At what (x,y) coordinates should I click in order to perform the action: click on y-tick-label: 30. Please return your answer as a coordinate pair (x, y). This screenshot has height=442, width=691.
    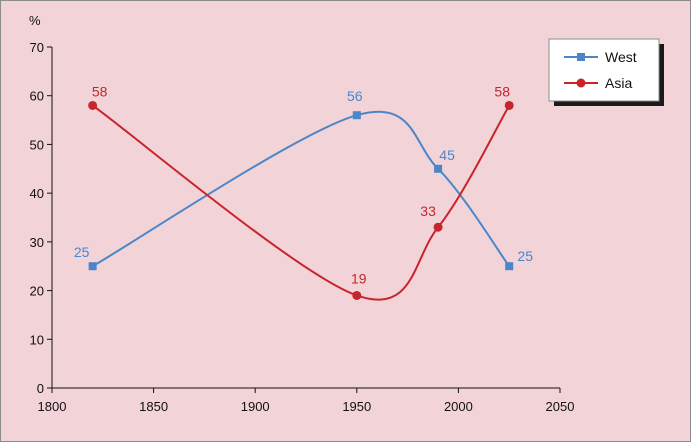
    Looking at the image, I should click on (37, 242).